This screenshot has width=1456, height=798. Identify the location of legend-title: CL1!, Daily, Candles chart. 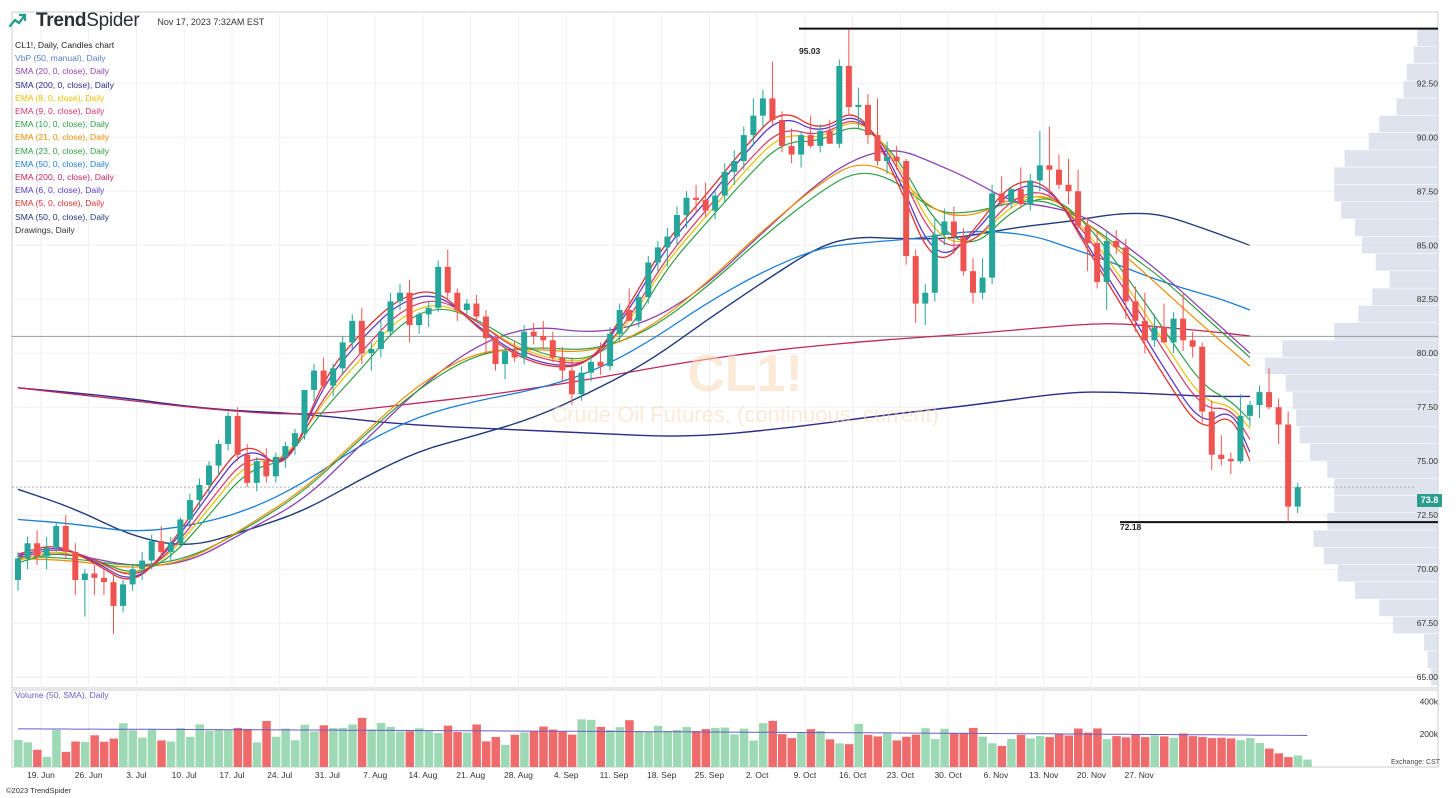
(65, 45).